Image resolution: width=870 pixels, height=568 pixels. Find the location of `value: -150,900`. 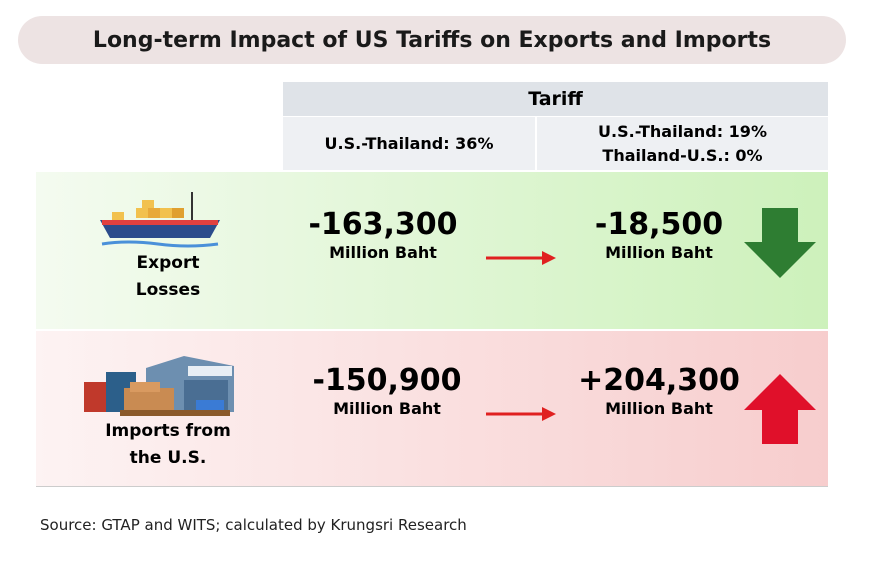

value: -150,900 is located at coordinates (387, 380).